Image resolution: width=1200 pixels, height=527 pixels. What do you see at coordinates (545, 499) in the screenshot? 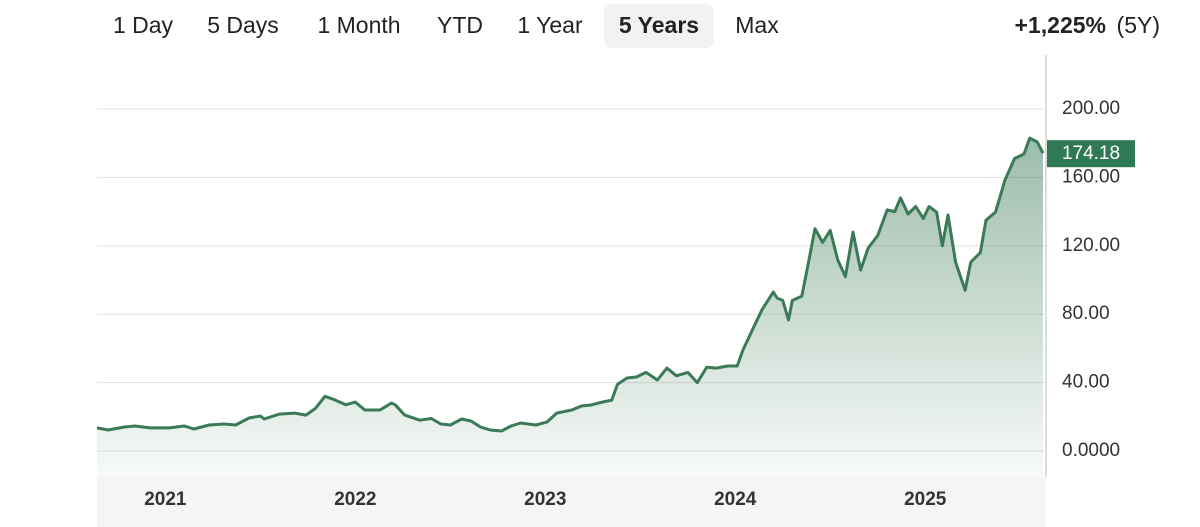
I see `x-tick-label: 2023` at bounding box center [545, 499].